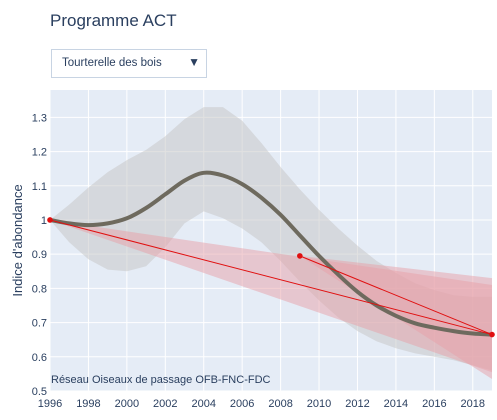  Describe the element at coordinates (161, 380) in the screenshot. I see `source-annotation: Réseau Oiseaux de passage OFB-FNC-FDC` at that location.